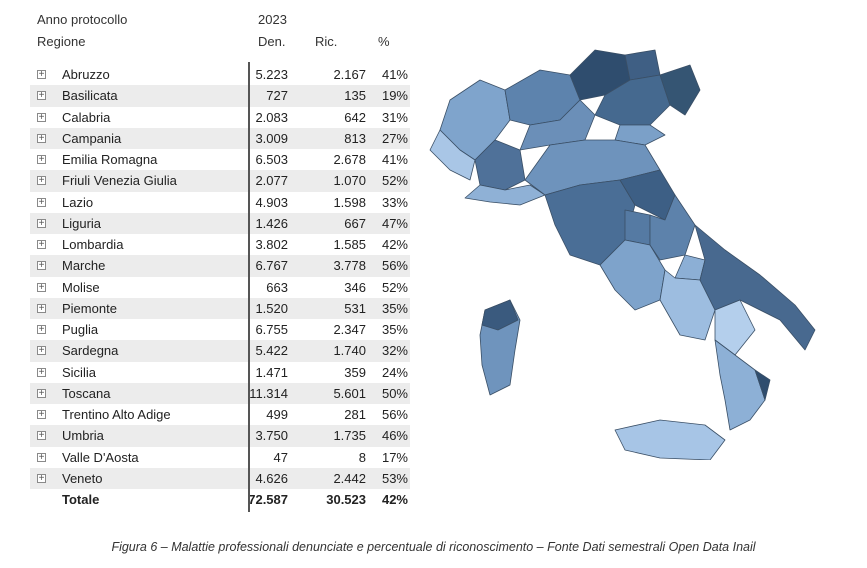  Describe the element at coordinates (326, 41) in the screenshot. I see `ric-header: Ric.` at that location.